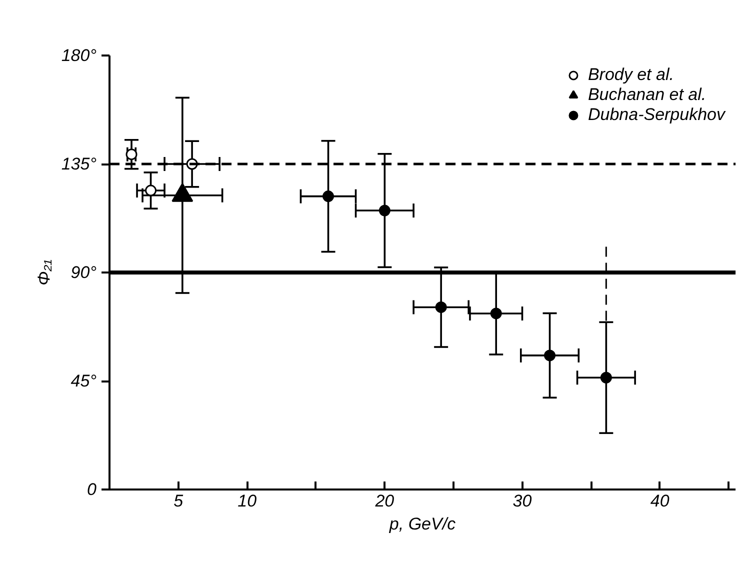 Image resolution: width=736 pixels, height=564 pixels. Describe the element at coordinates (79, 55) in the screenshot. I see `y-tick-label: 180°` at that location.